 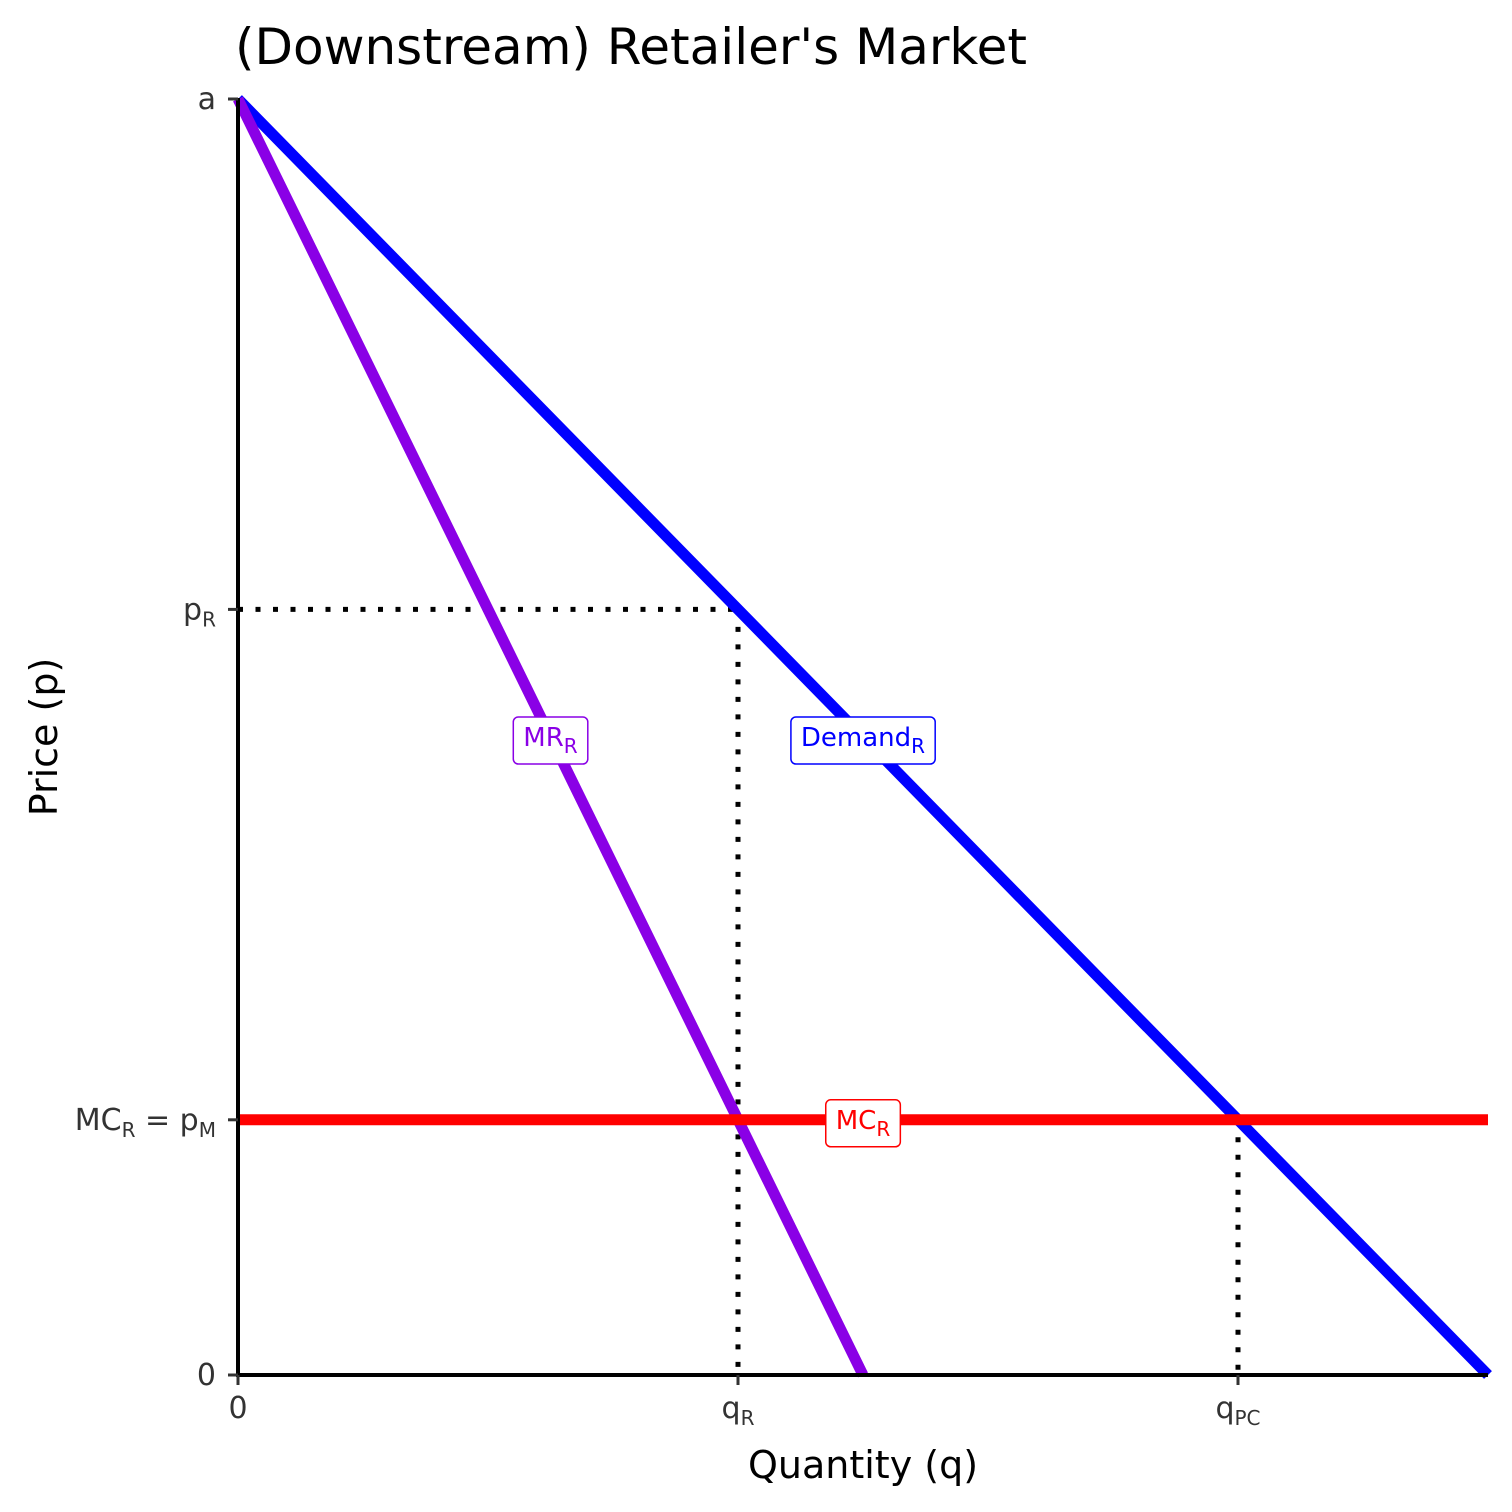 I want to click on y-tick-label: a, so click(x=207, y=99).